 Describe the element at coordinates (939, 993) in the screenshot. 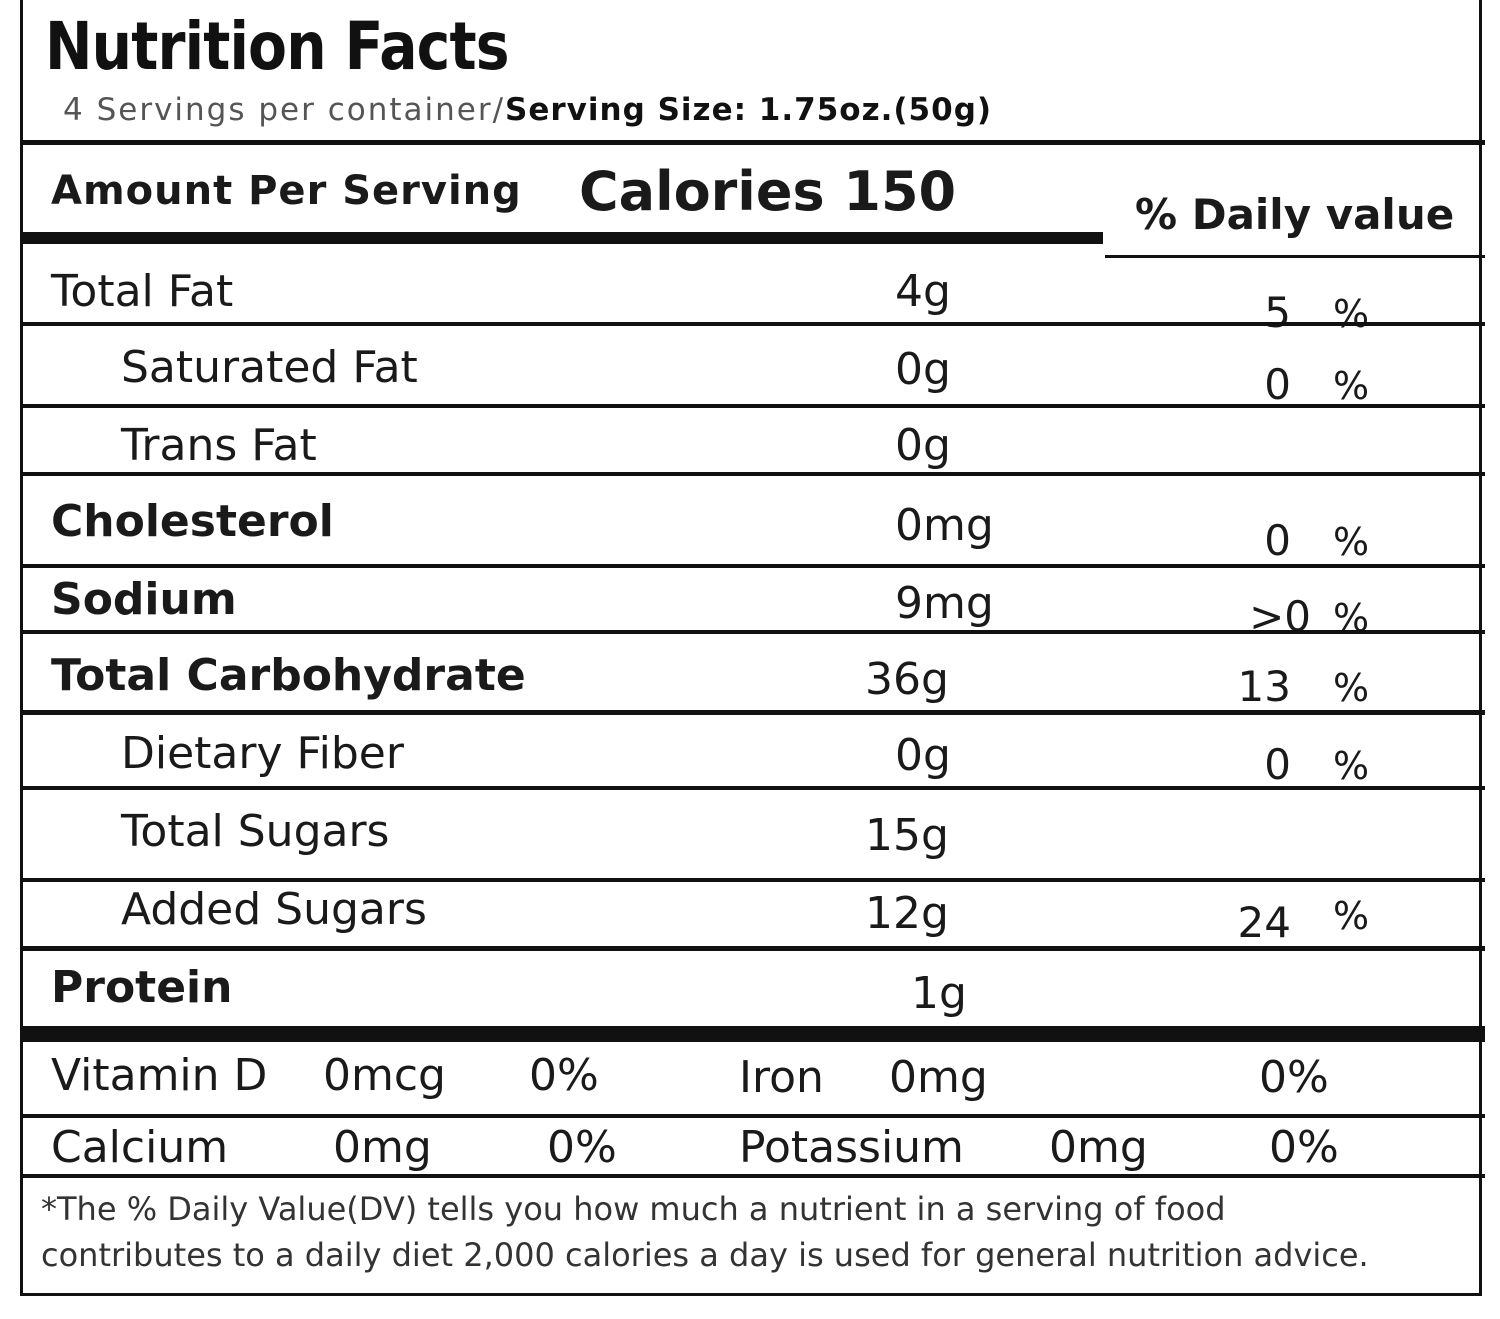

I see `nutrient-amount: 1g` at that location.